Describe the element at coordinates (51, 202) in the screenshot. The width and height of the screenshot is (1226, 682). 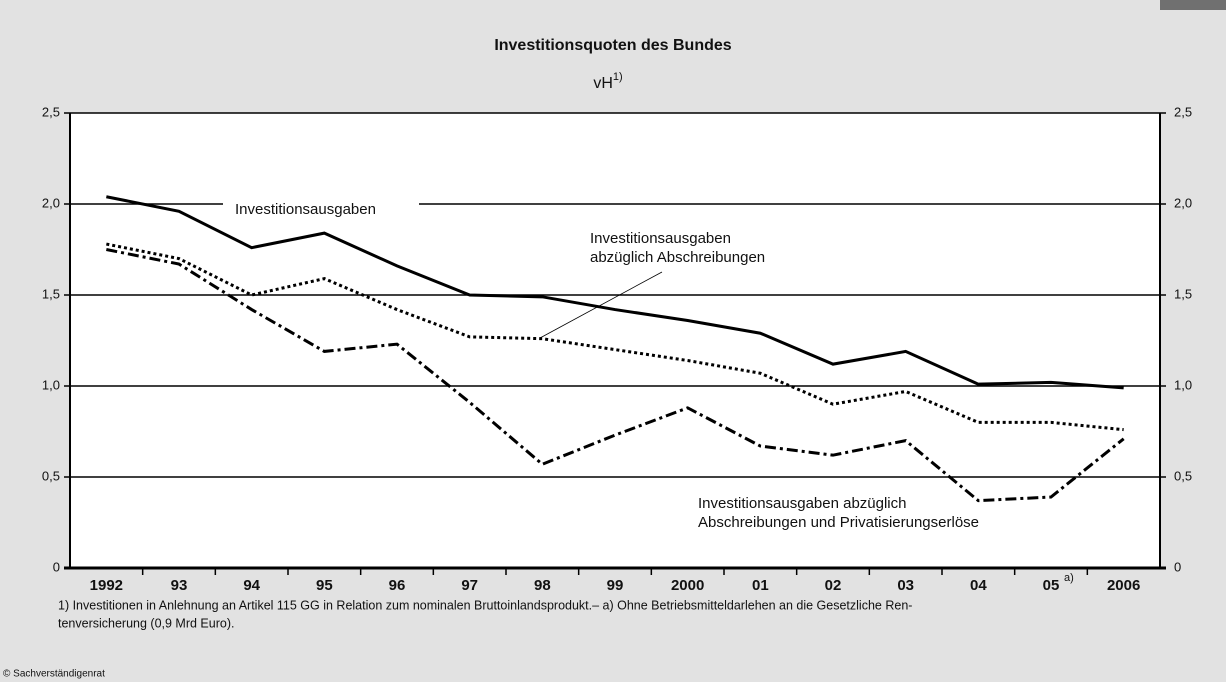
I see `y-tick-label: 2,0` at that location.